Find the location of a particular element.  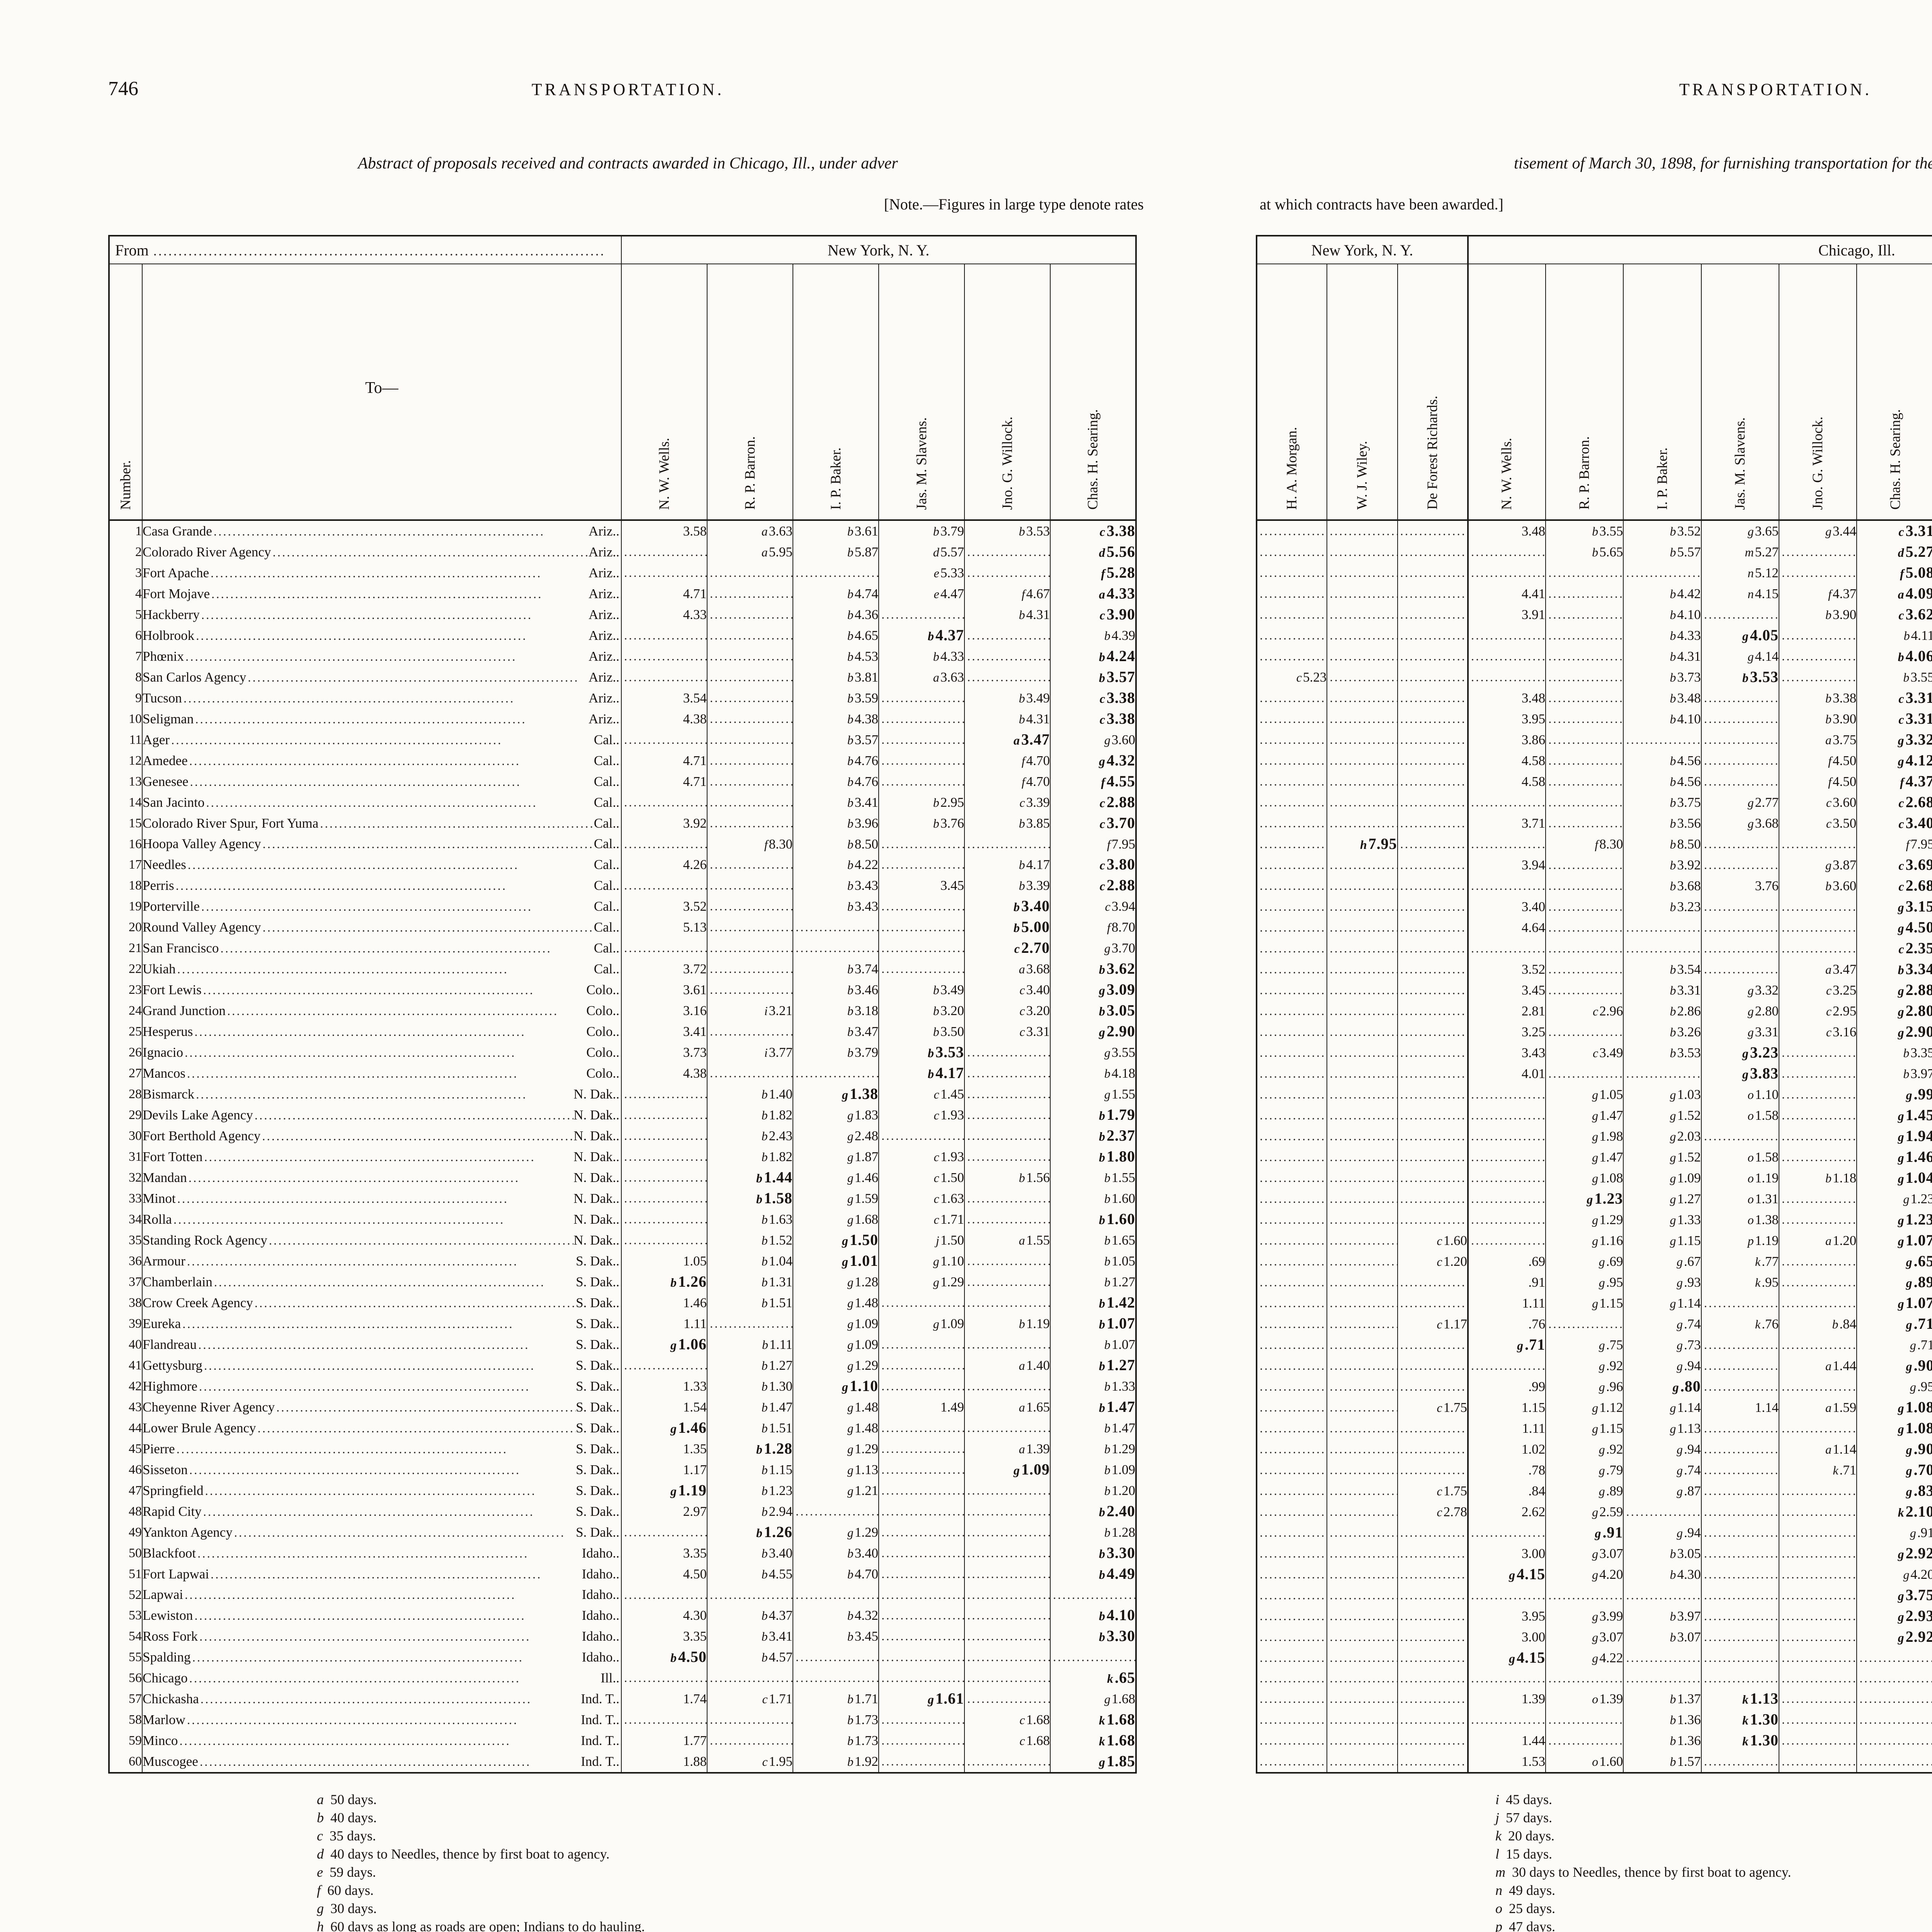

destination-state: N. Dak.. is located at coordinates (596, 1198).